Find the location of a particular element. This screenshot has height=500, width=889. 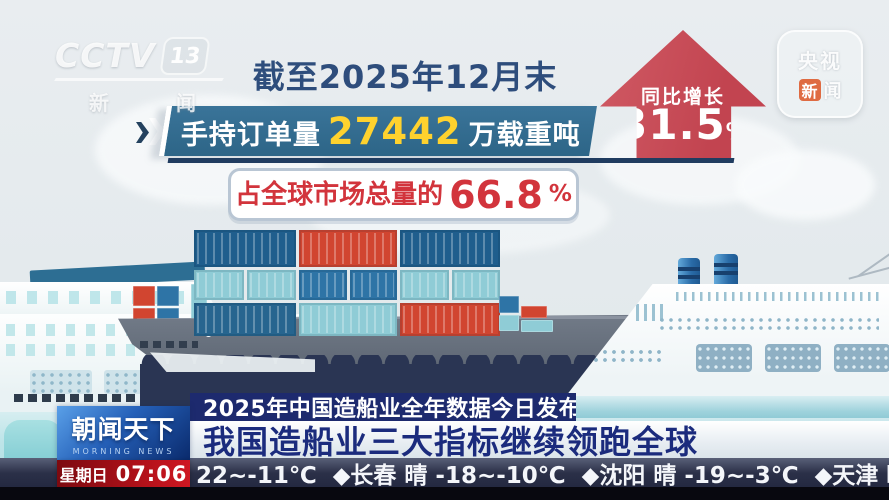

banner-underline is located at coordinates (451, 160).